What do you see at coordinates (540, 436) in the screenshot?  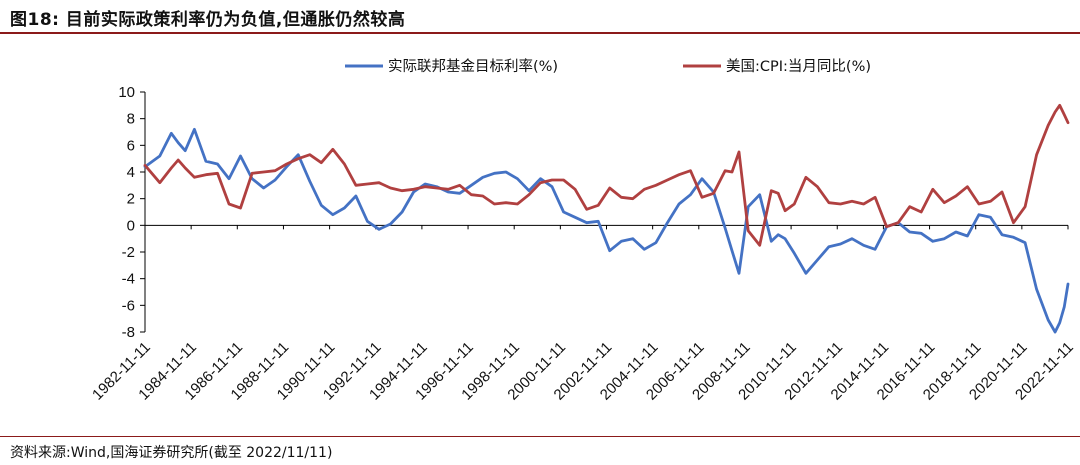 I see `source-rule` at bounding box center [540, 436].